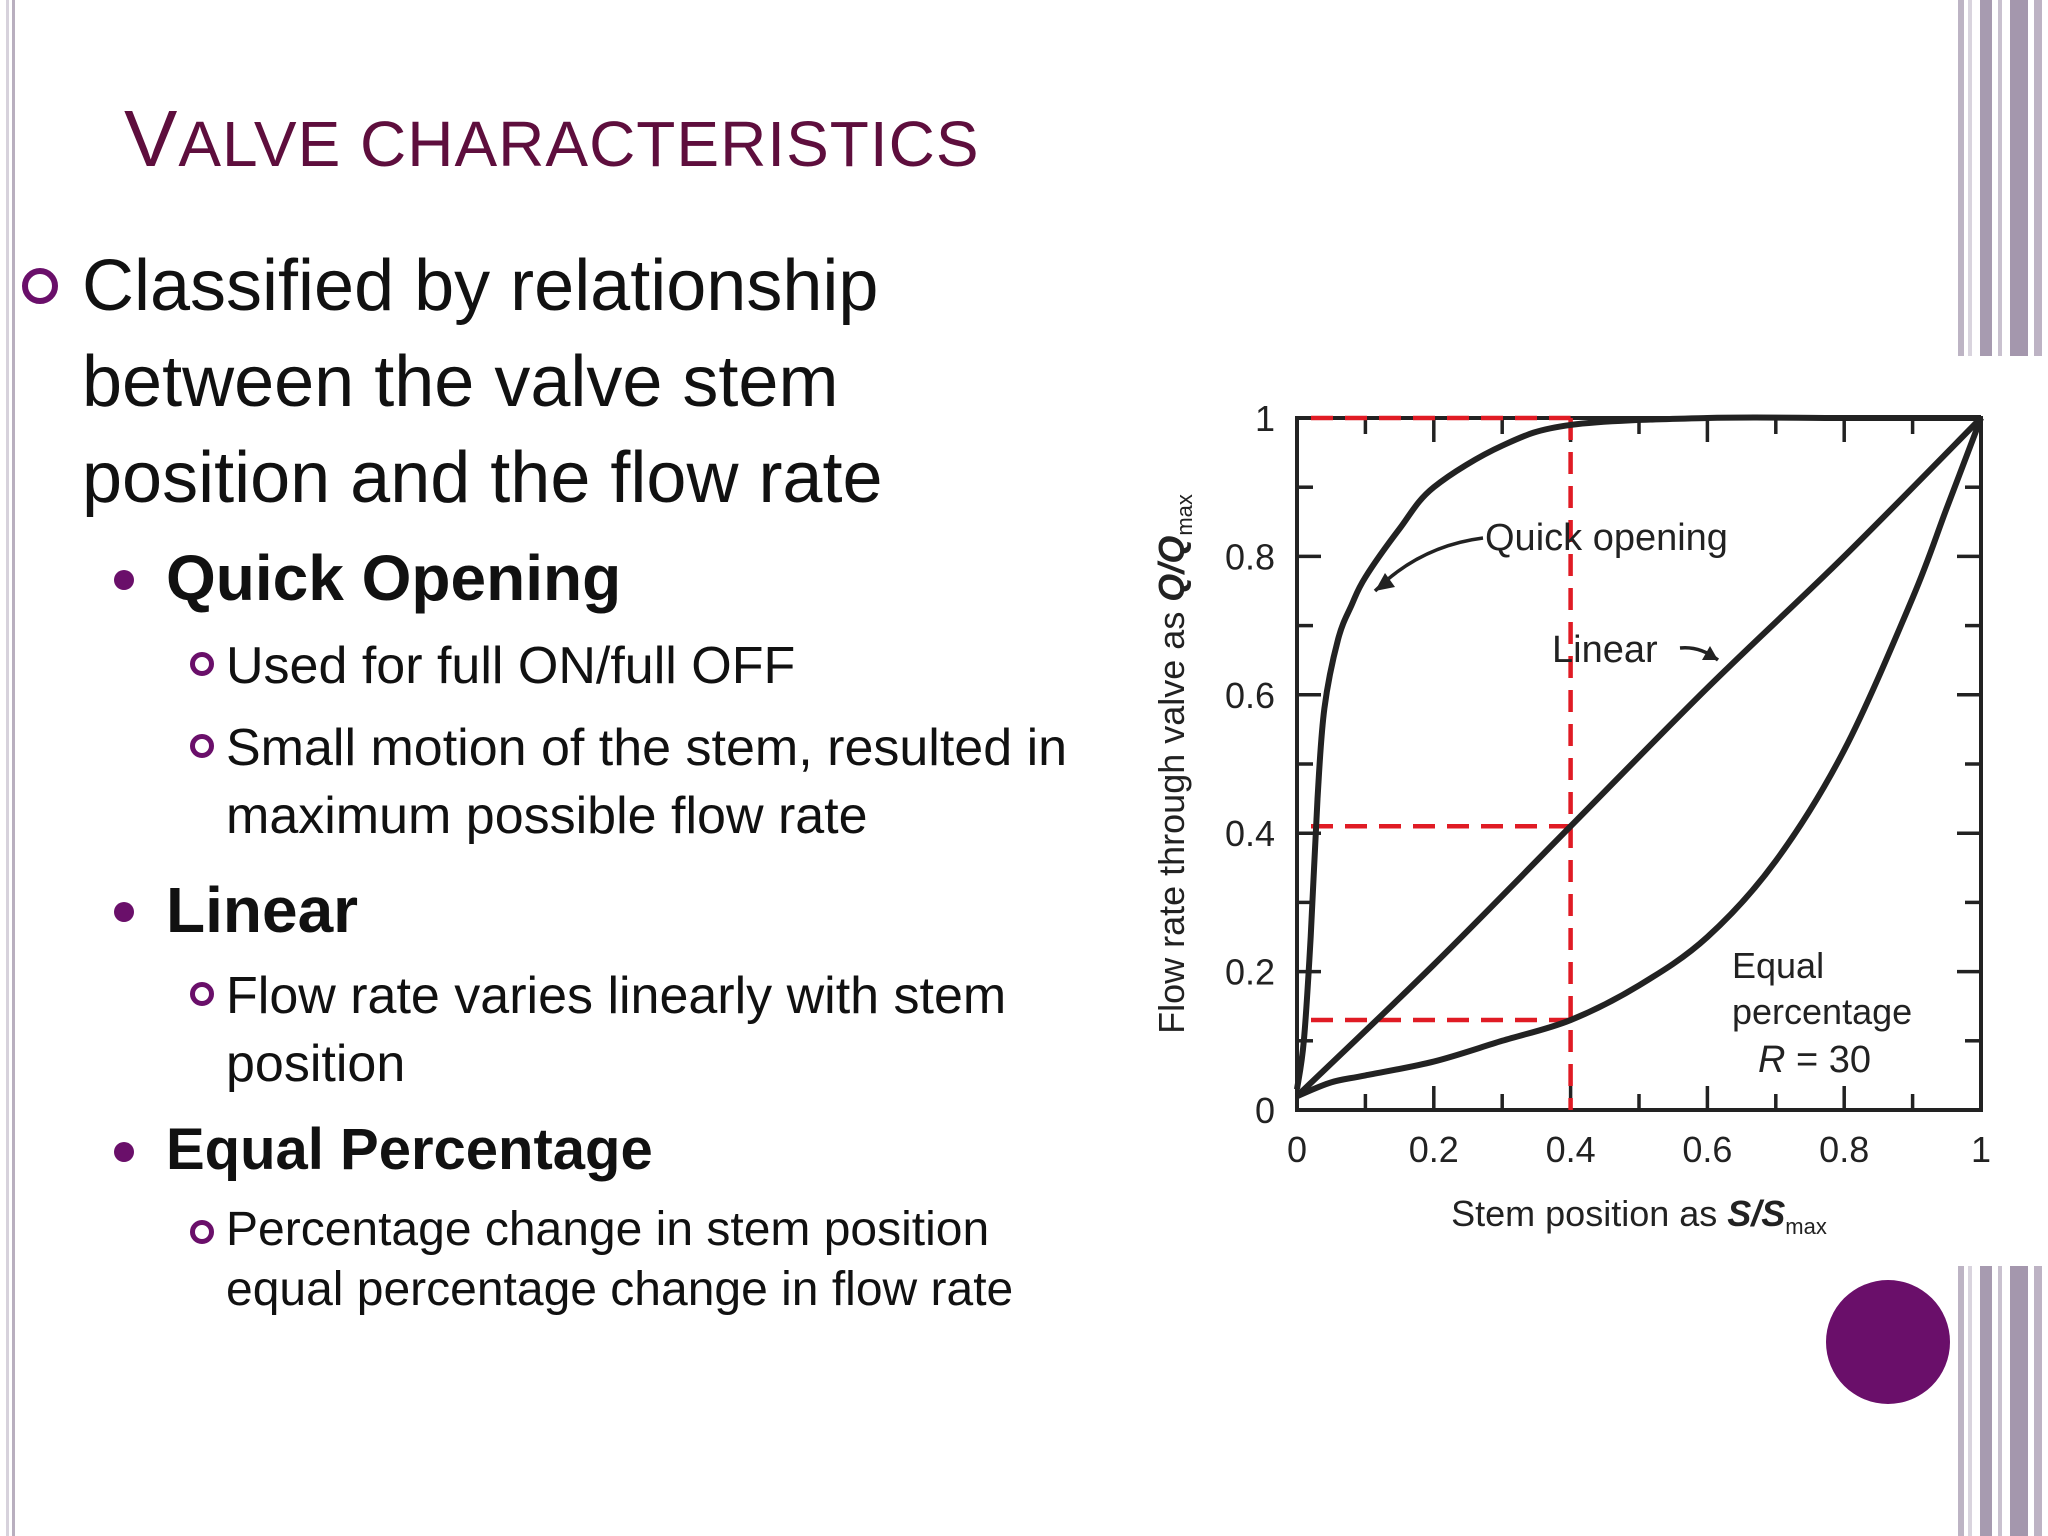  What do you see at coordinates (1710, 653) in the screenshot?
I see `annotation-arrowhead-linear` at bounding box center [1710, 653].